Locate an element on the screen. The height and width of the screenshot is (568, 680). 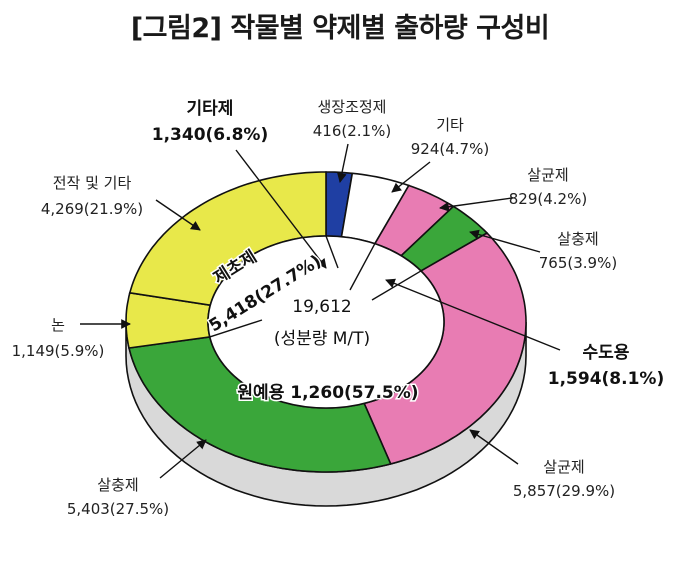
other-group-value: 1,340(6.8%) is located at coordinates (210, 135).